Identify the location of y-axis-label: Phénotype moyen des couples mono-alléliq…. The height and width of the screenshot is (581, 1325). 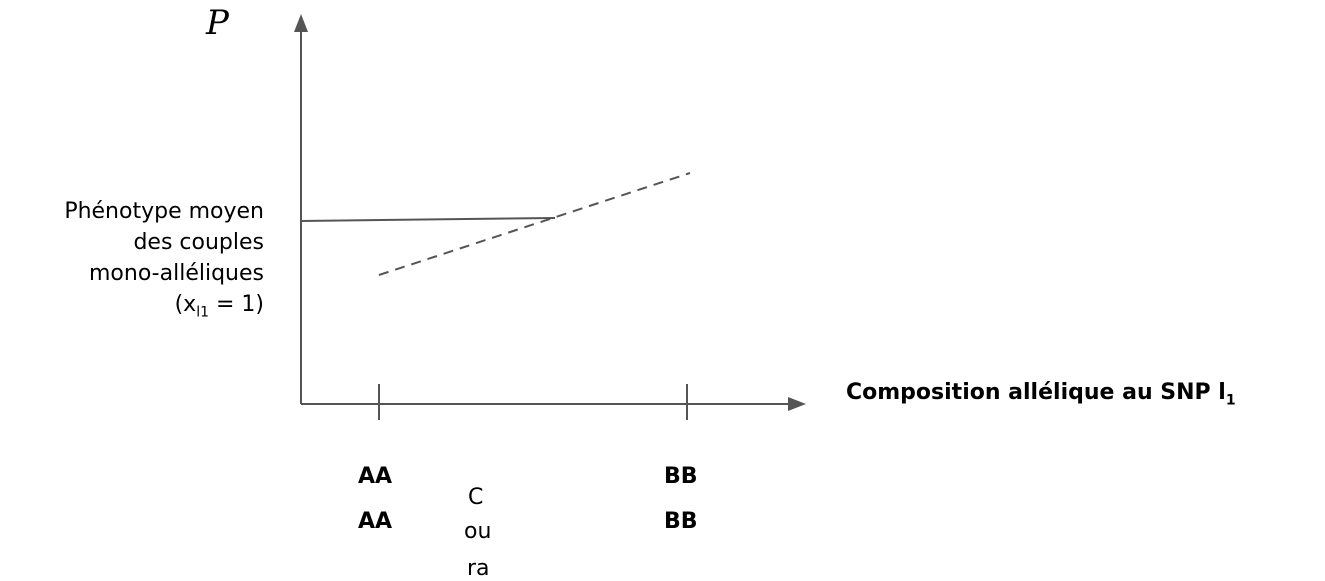
(164, 262).